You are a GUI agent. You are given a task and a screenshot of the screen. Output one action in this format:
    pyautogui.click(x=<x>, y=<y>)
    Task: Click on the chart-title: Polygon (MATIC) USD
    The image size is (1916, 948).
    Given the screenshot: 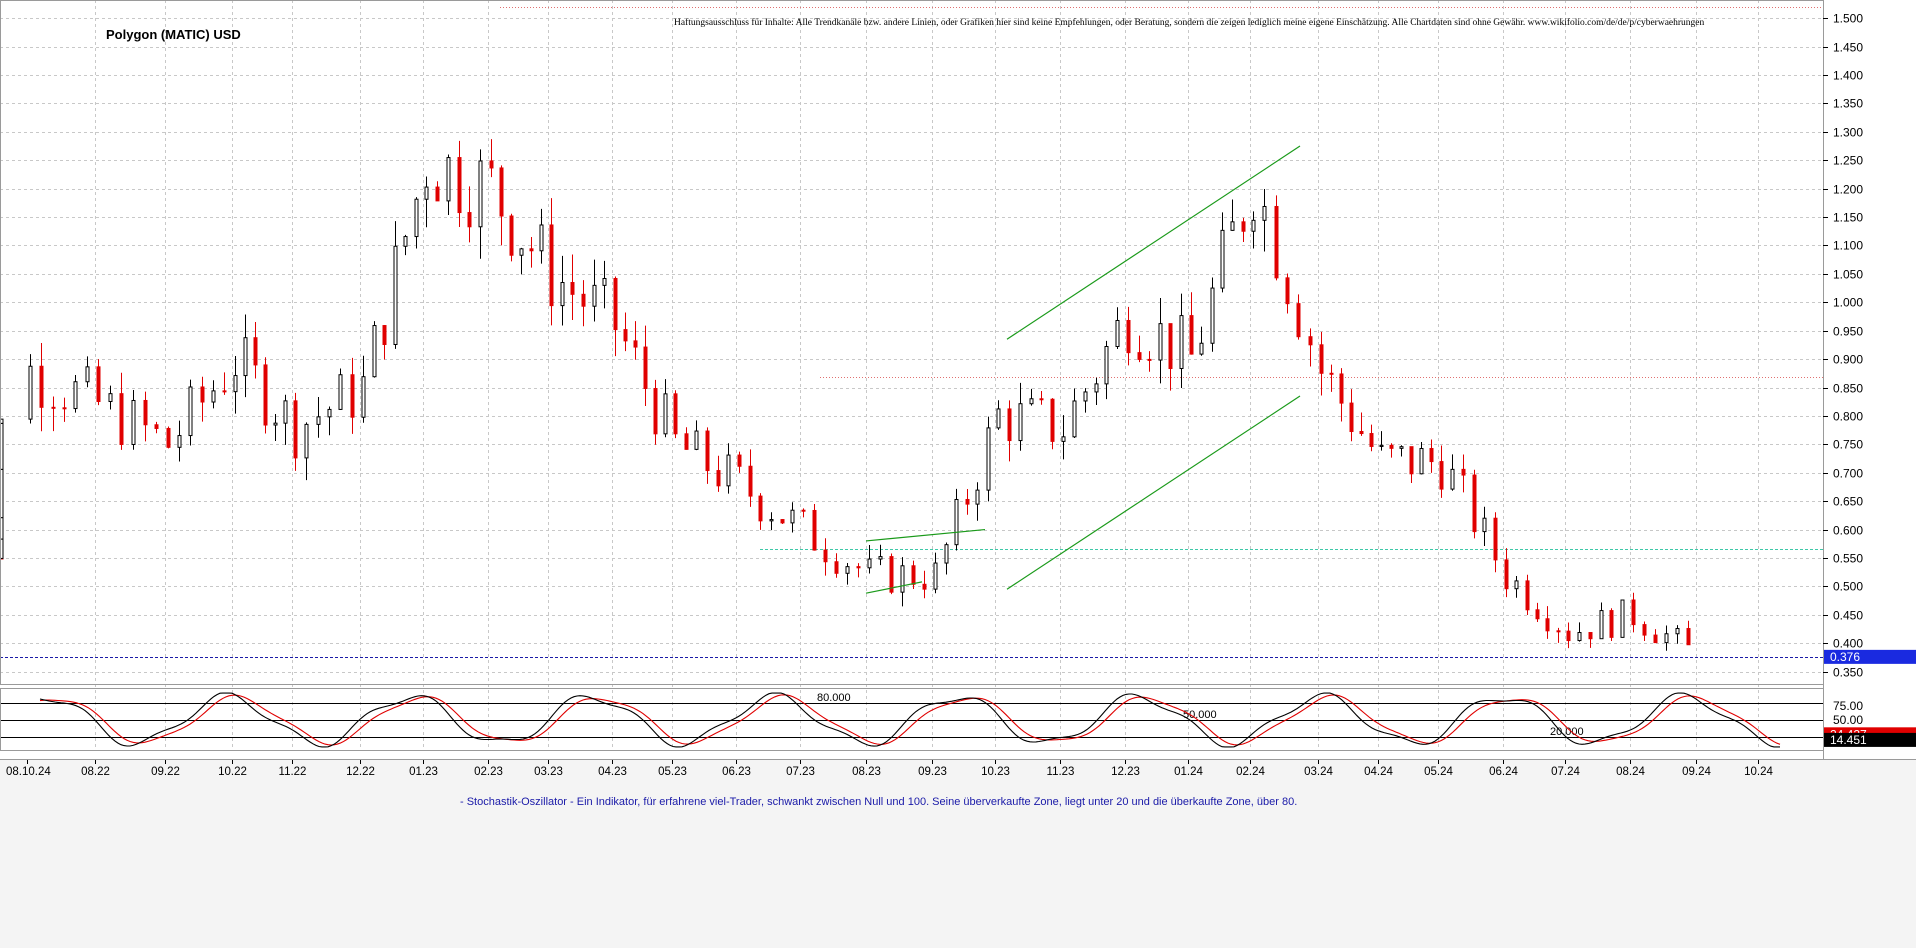 What is the action you would take?
    pyautogui.click(x=173, y=34)
    